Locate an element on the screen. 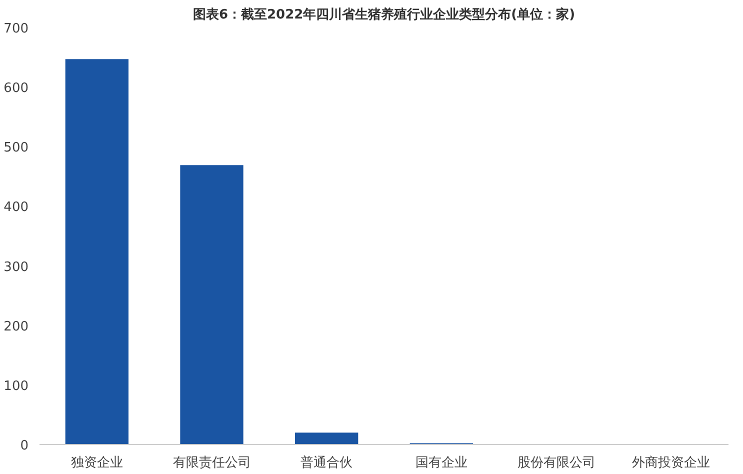  y-tick-label: 700 is located at coordinates (16, 29).